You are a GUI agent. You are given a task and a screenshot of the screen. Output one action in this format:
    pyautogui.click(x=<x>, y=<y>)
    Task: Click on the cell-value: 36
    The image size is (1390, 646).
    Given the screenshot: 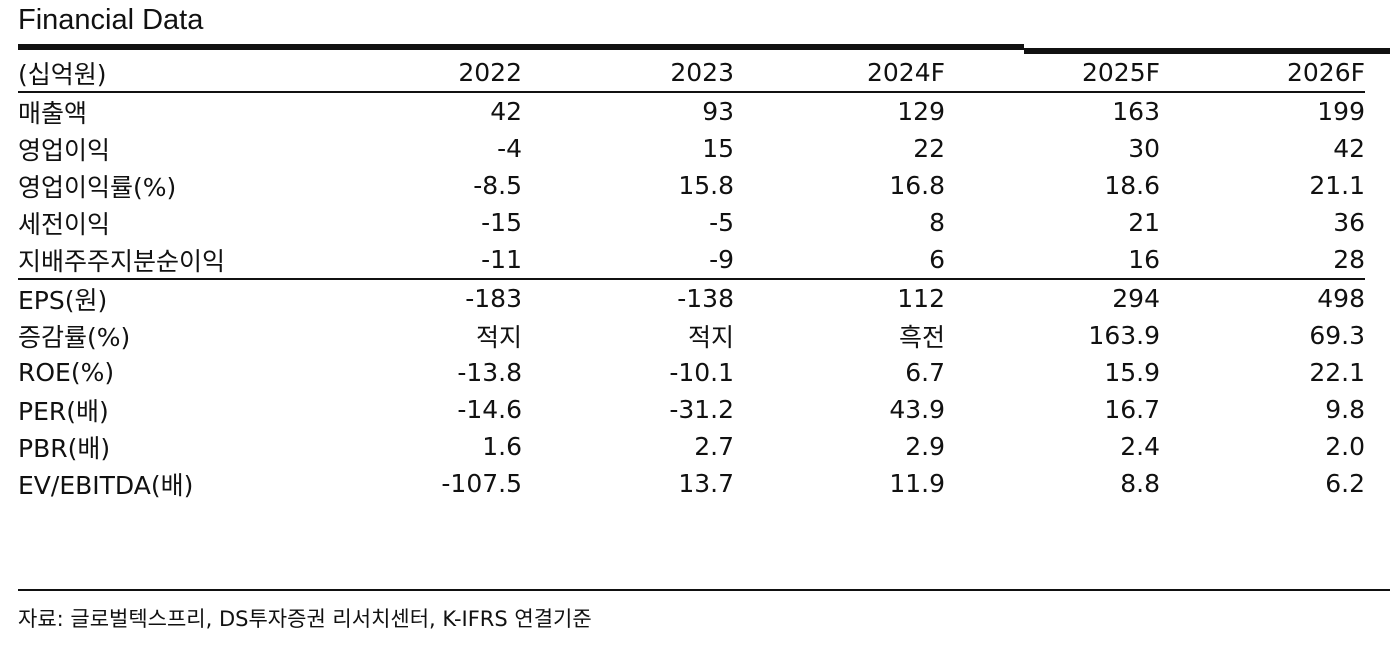 What is the action you would take?
    pyautogui.click(x=1349, y=222)
    